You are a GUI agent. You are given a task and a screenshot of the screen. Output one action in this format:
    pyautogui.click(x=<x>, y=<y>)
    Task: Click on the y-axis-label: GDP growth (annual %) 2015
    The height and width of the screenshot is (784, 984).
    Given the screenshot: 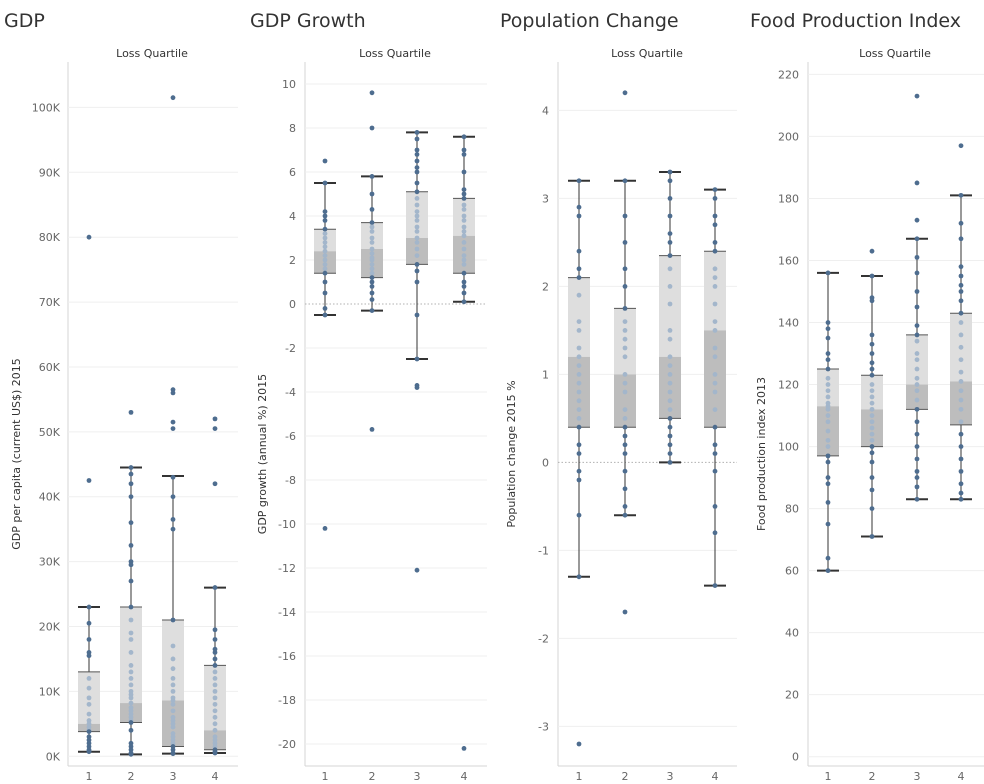 What is the action you would take?
    pyautogui.click(x=262, y=454)
    